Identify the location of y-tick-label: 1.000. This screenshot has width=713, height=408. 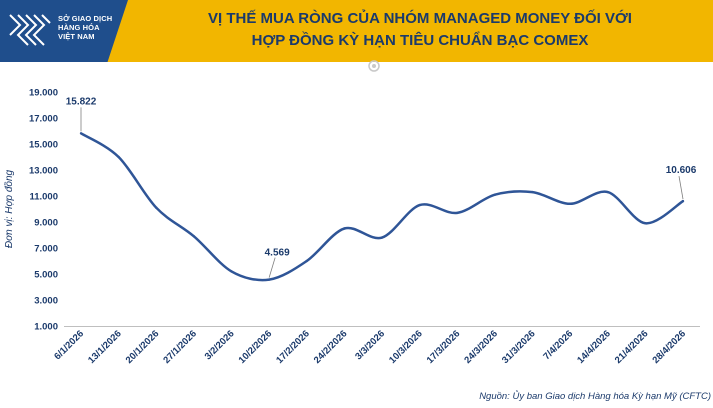
(46, 327).